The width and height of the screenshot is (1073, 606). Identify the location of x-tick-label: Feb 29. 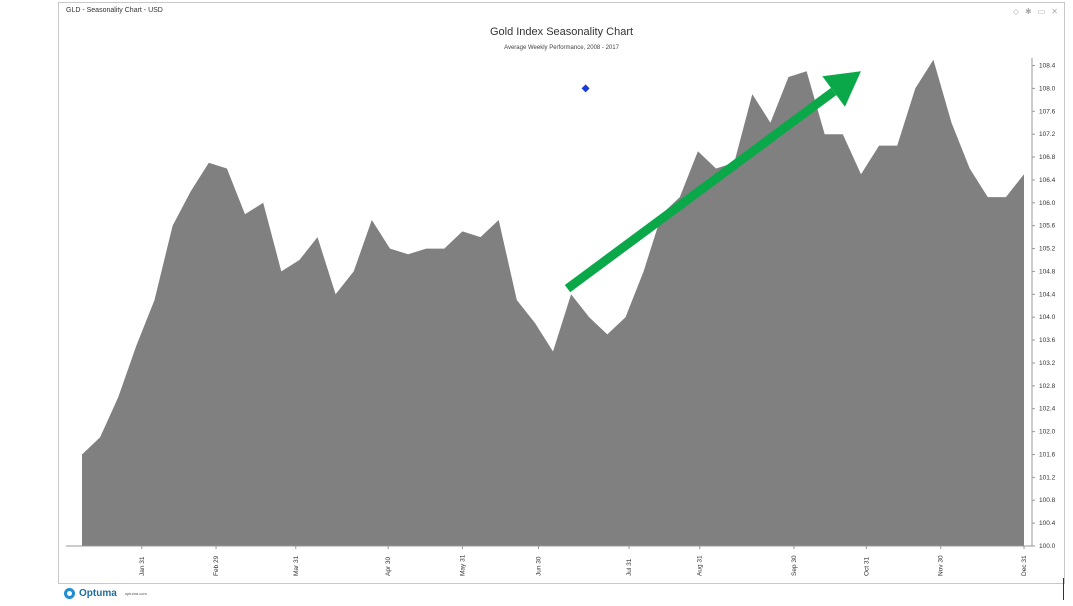
(216, 565).